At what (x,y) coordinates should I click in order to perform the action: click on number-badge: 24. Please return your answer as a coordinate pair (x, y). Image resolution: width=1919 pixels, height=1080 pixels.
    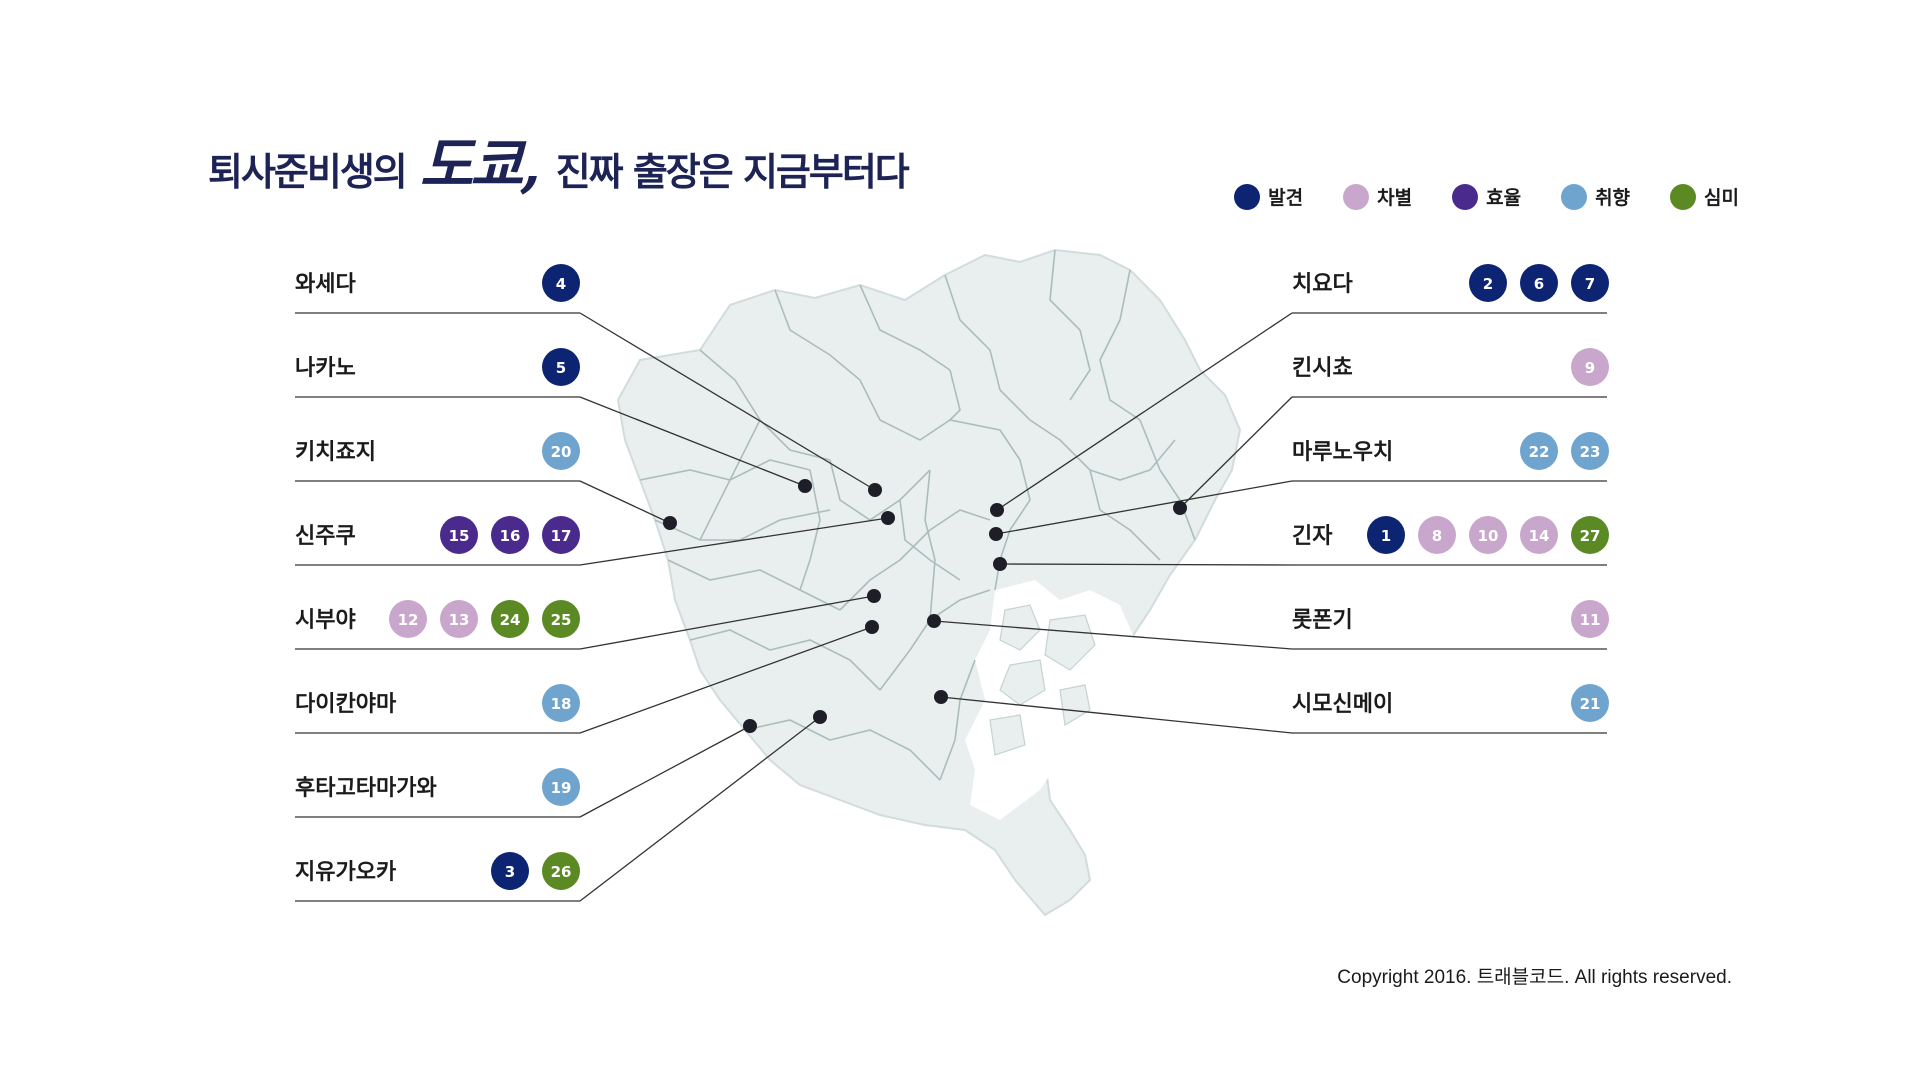
    Looking at the image, I should click on (510, 619).